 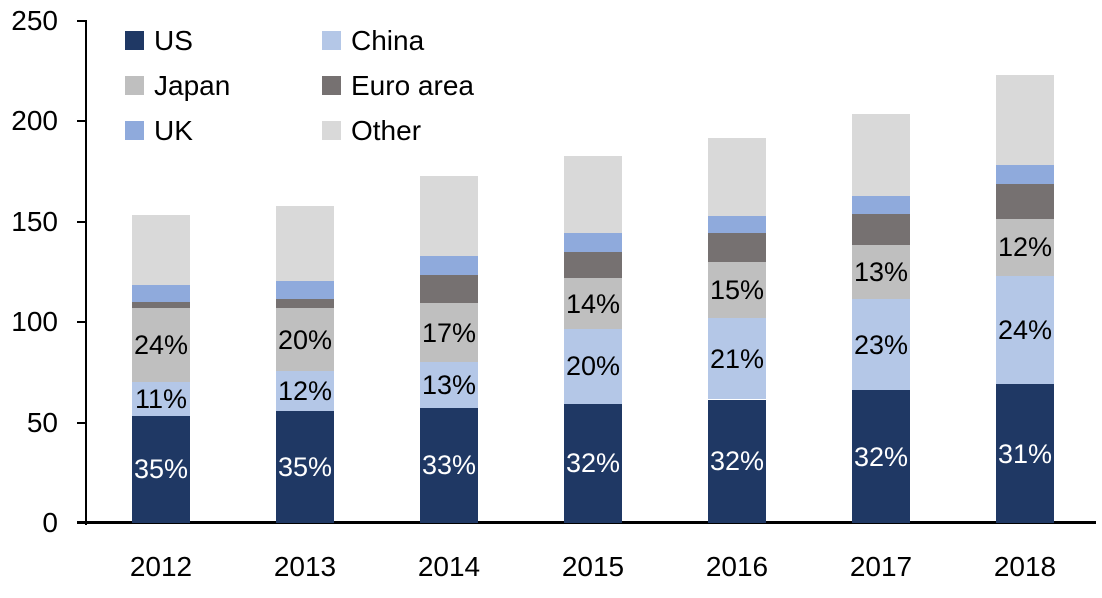 What do you see at coordinates (737, 359) in the screenshot?
I see `bar-segment-china-2016` at bounding box center [737, 359].